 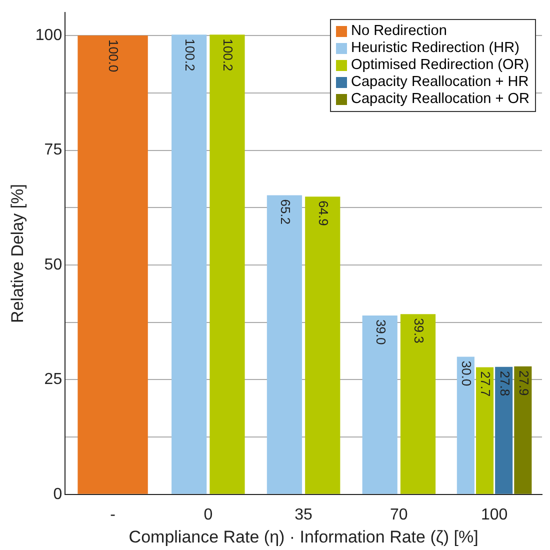 I want to click on y-tick-label: 0, so click(x=57, y=494).